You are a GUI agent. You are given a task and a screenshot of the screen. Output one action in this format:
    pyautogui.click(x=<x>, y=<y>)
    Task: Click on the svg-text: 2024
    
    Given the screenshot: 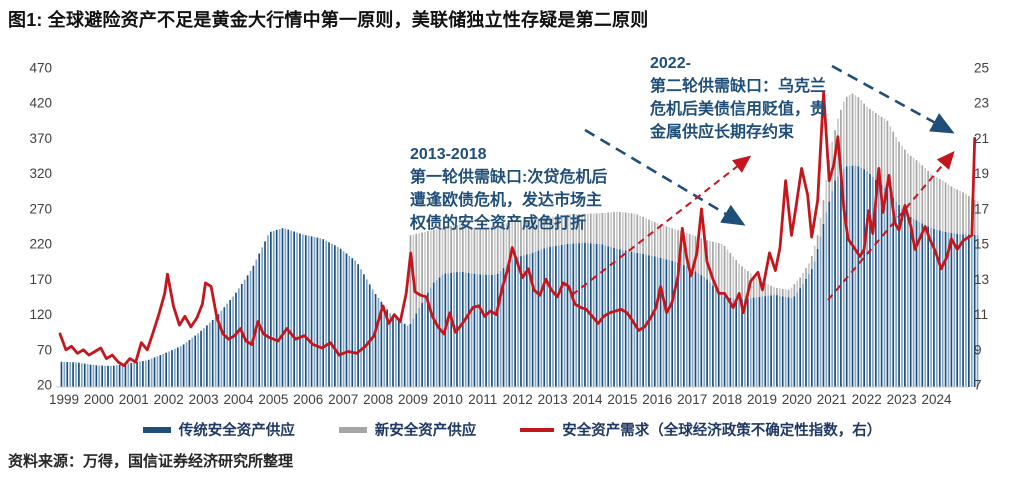 What is the action you would take?
    pyautogui.click(x=936, y=399)
    